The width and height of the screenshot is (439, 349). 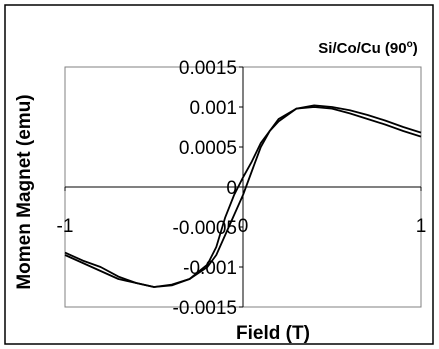 I want to click on x-tick-label: 1, so click(x=421, y=226).